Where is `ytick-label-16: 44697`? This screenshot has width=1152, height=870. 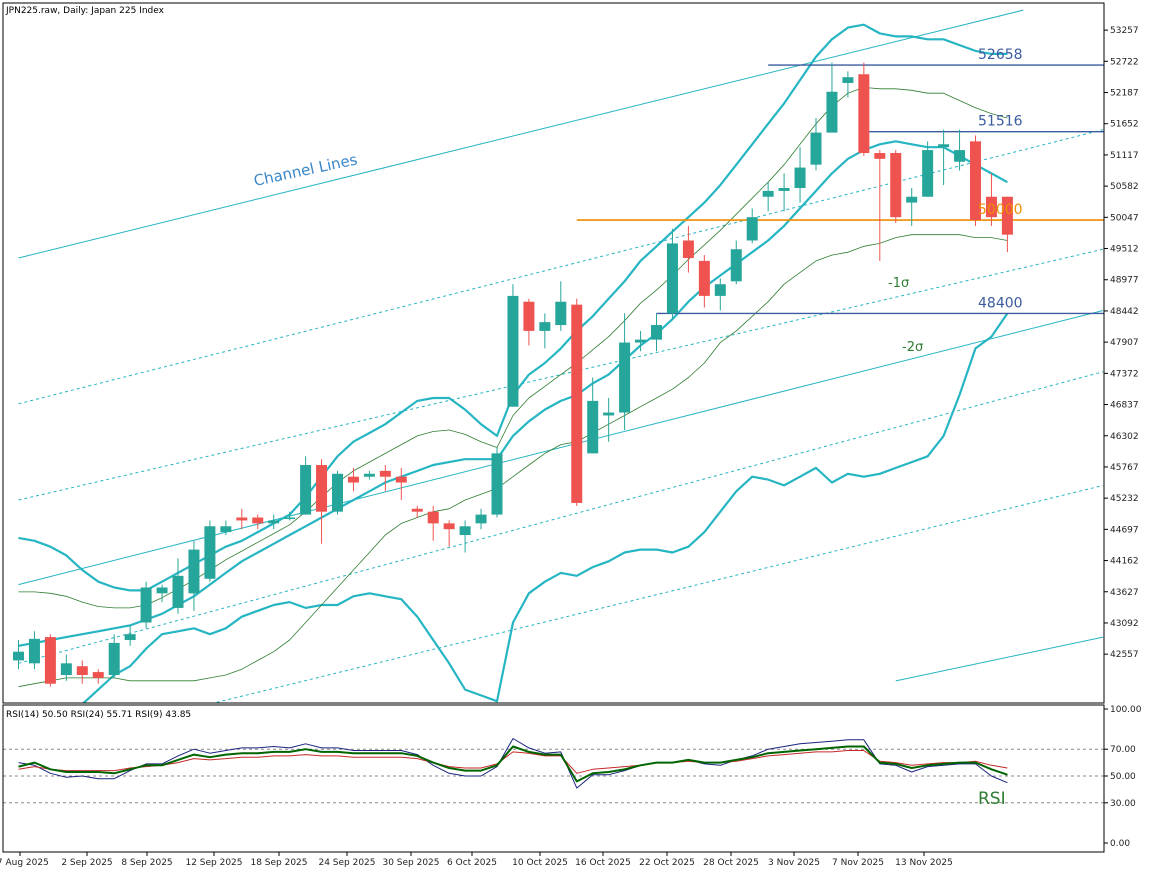
ytick-label-16: 44697 is located at coordinates (1124, 530).